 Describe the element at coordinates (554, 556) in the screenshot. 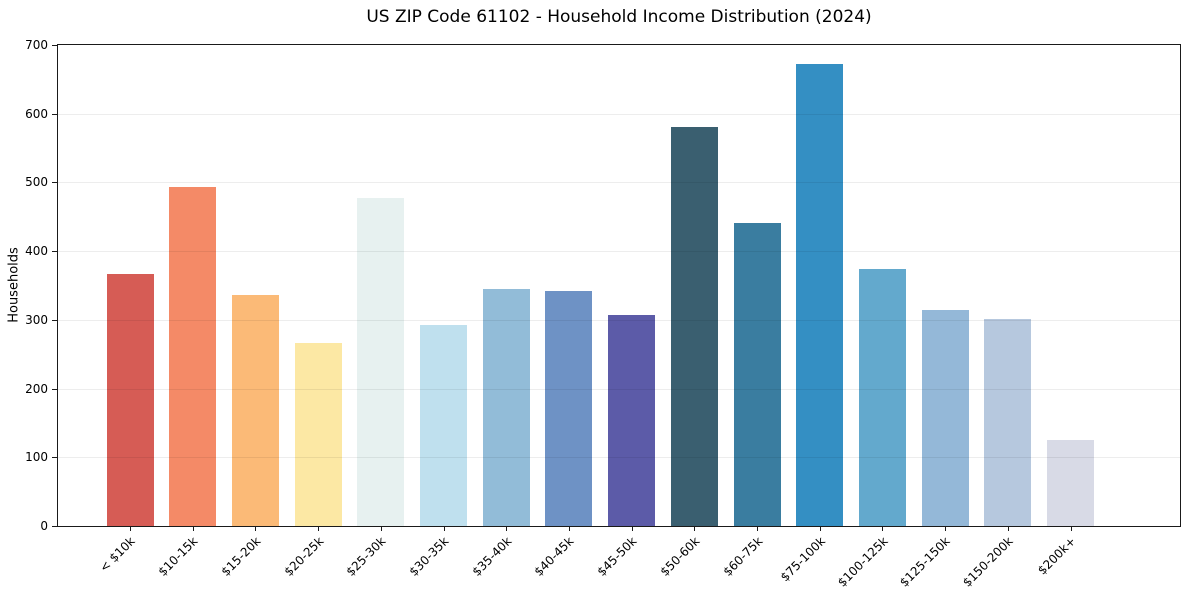

I see `x-axis-tick-label-8: $40-45k` at that location.